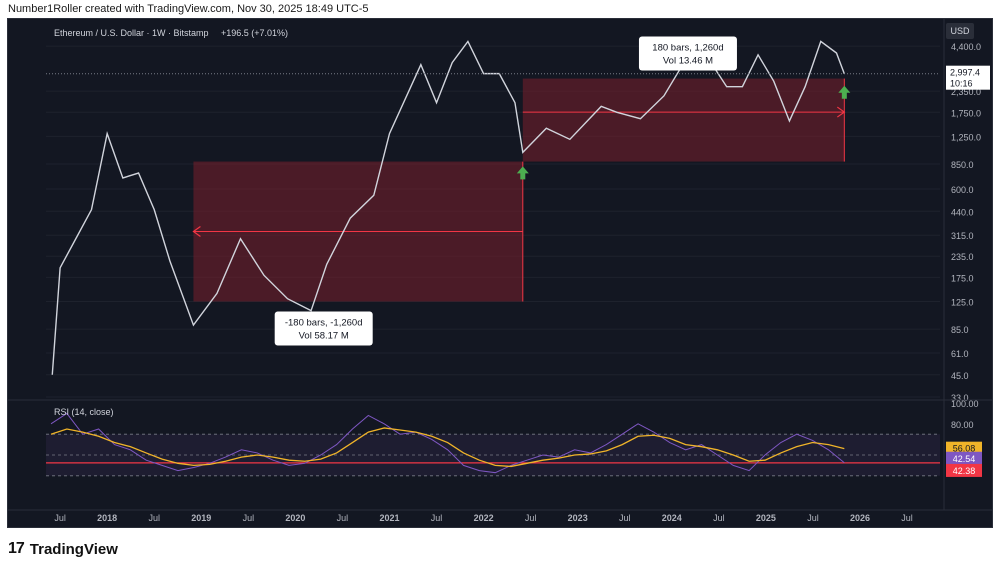 This screenshot has width=1000, height=573. Describe the element at coordinates (962, 303) in the screenshot. I see `price-y-tick-label: 125.0` at that location.